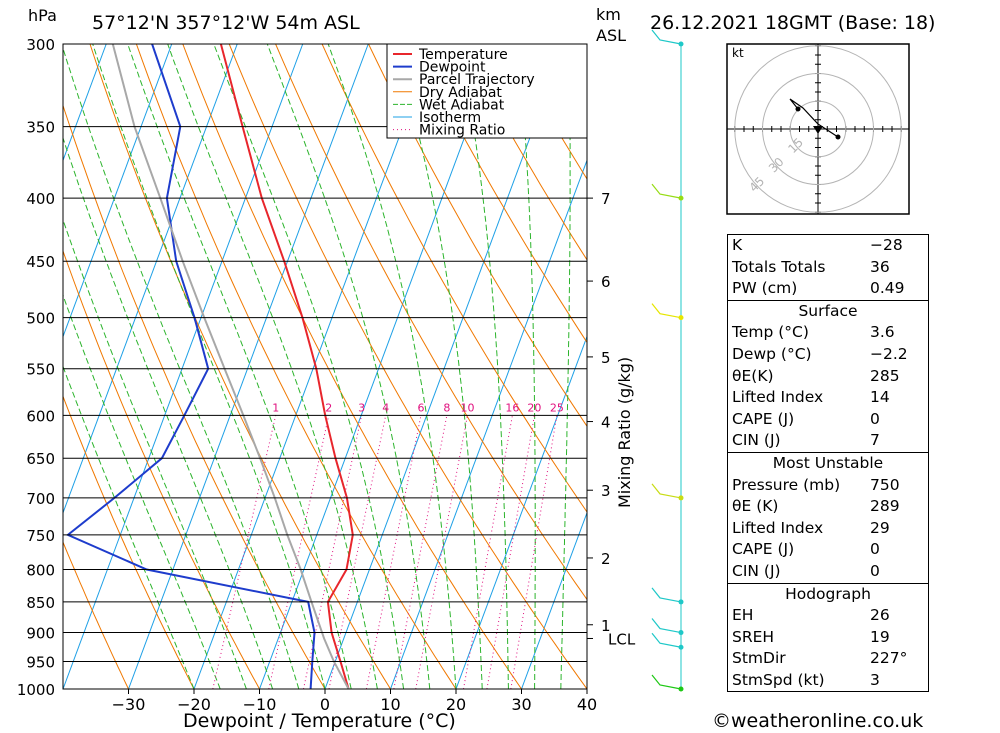 The width and height of the screenshot is (1000, 733). What do you see at coordinates (828, 441) in the screenshot?
I see `index-row: CIN (J) 7` at bounding box center [828, 441].